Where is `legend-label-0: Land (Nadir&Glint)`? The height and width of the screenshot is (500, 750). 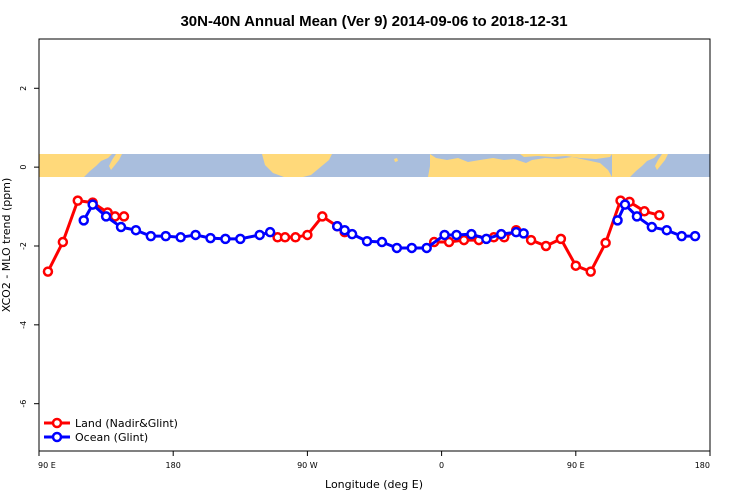
legend-label-0: Land (Nadir&Glint) is located at coordinates (126, 423).